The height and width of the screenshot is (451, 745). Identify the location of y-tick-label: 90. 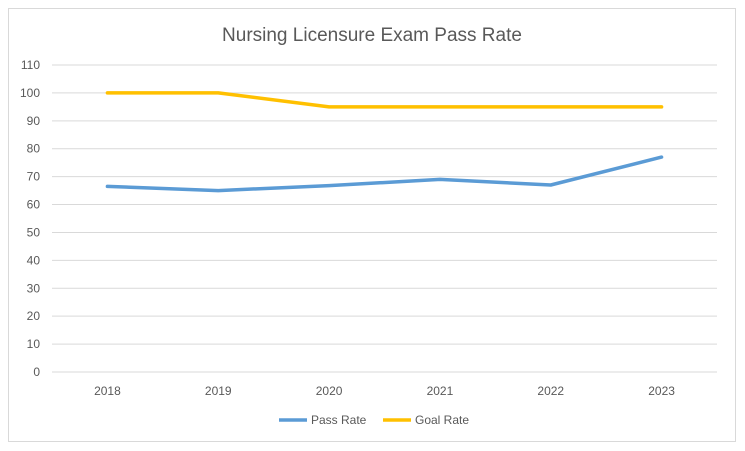
(34, 121).